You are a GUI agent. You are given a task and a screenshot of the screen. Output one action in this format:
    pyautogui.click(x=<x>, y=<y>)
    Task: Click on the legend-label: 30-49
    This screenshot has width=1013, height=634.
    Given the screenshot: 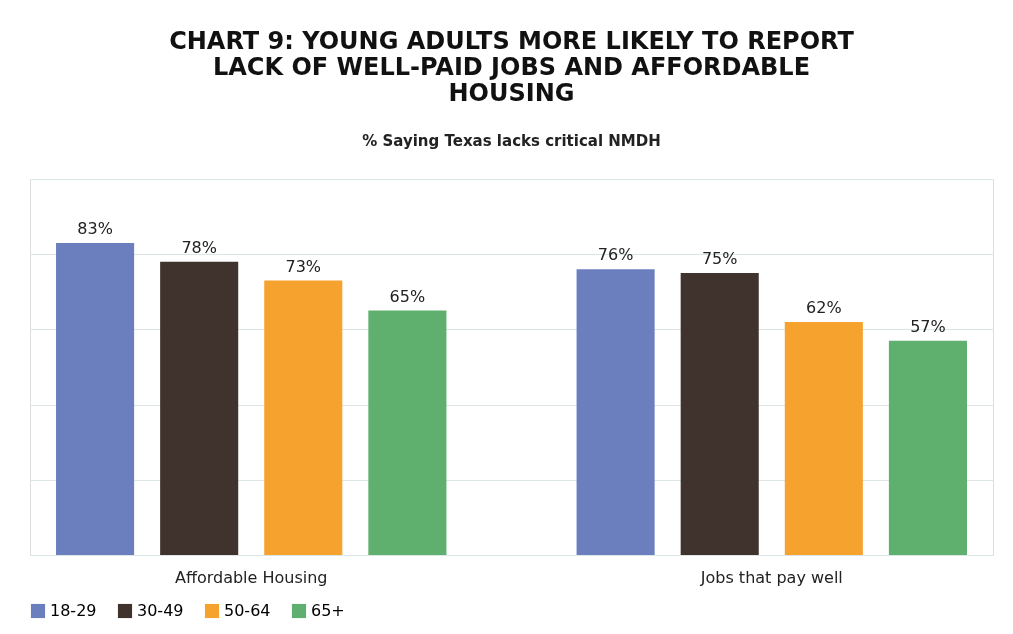 What is the action you would take?
    pyautogui.click(x=160, y=610)
    